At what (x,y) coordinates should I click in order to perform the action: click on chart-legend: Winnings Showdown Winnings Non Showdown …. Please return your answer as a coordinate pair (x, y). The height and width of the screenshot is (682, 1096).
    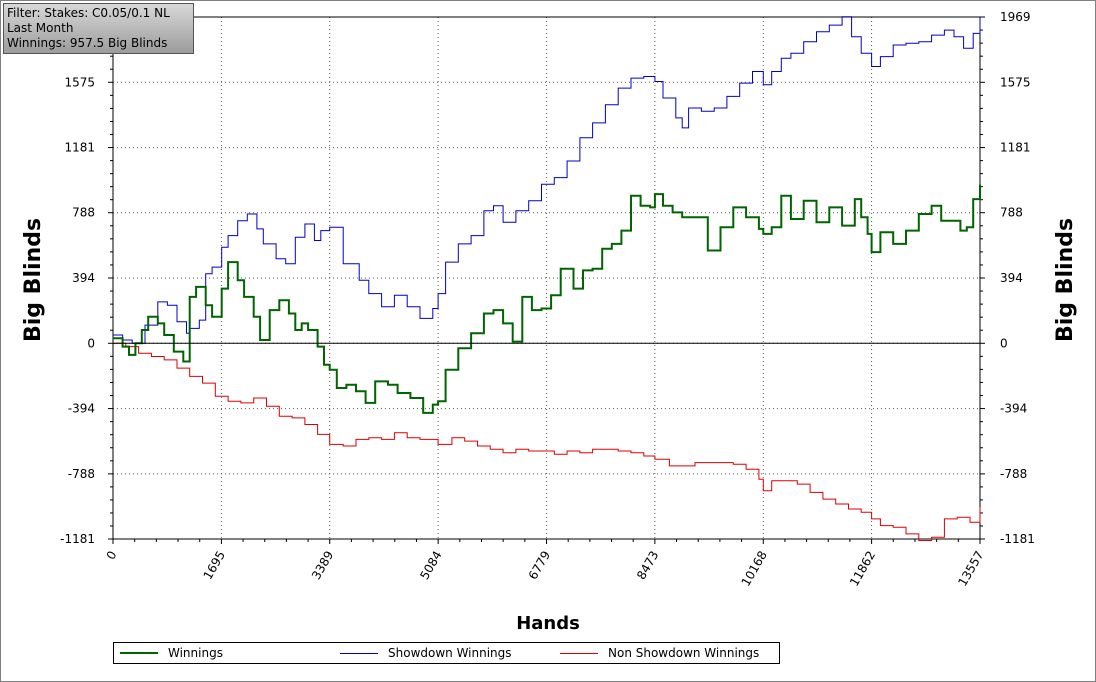
    Looking at the image, I should click on (446, 653).